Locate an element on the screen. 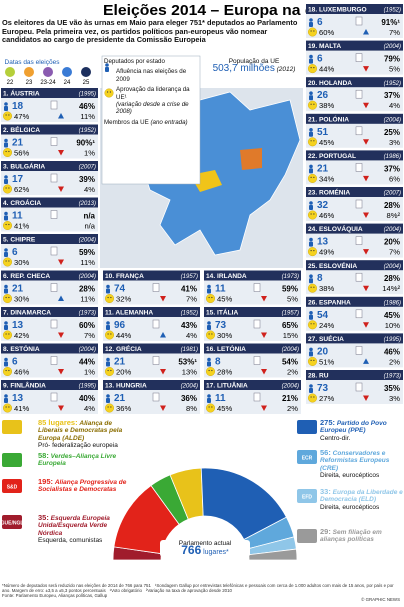 The width and height of the screenshot is (404, 607). country-approval: 60% is located at coordinates (326, 32).